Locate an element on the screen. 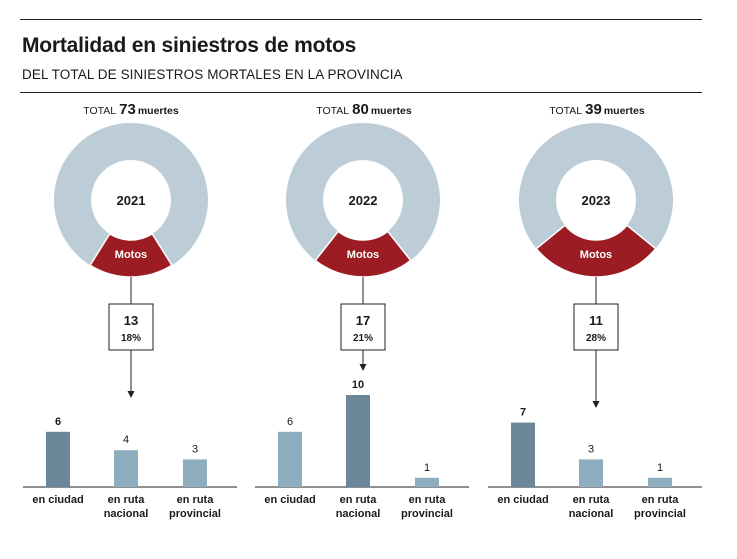 The image size is (737, 559). total-2023: TOTAL 39 muertes is located at coordinates (597, 109).